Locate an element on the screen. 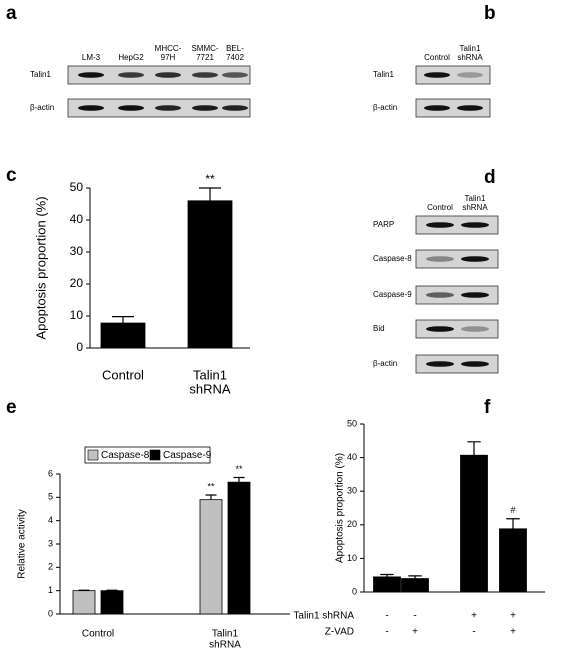  lane-label: LM-3 is located at coordinates (91, 57).